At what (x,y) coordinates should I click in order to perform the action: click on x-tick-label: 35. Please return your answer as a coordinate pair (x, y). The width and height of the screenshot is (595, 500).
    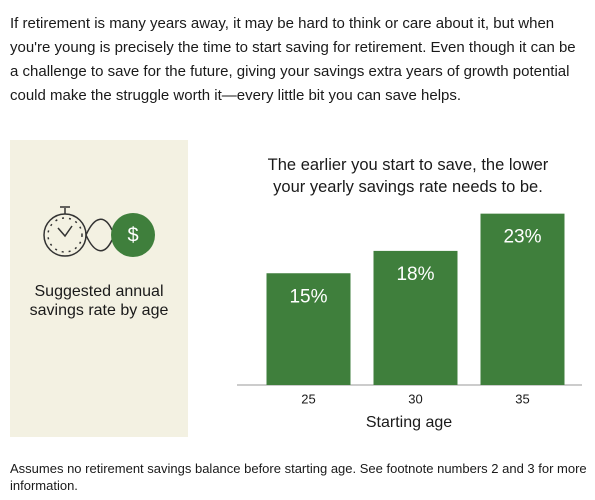
    Looking at the image, I should click on (522, 398).